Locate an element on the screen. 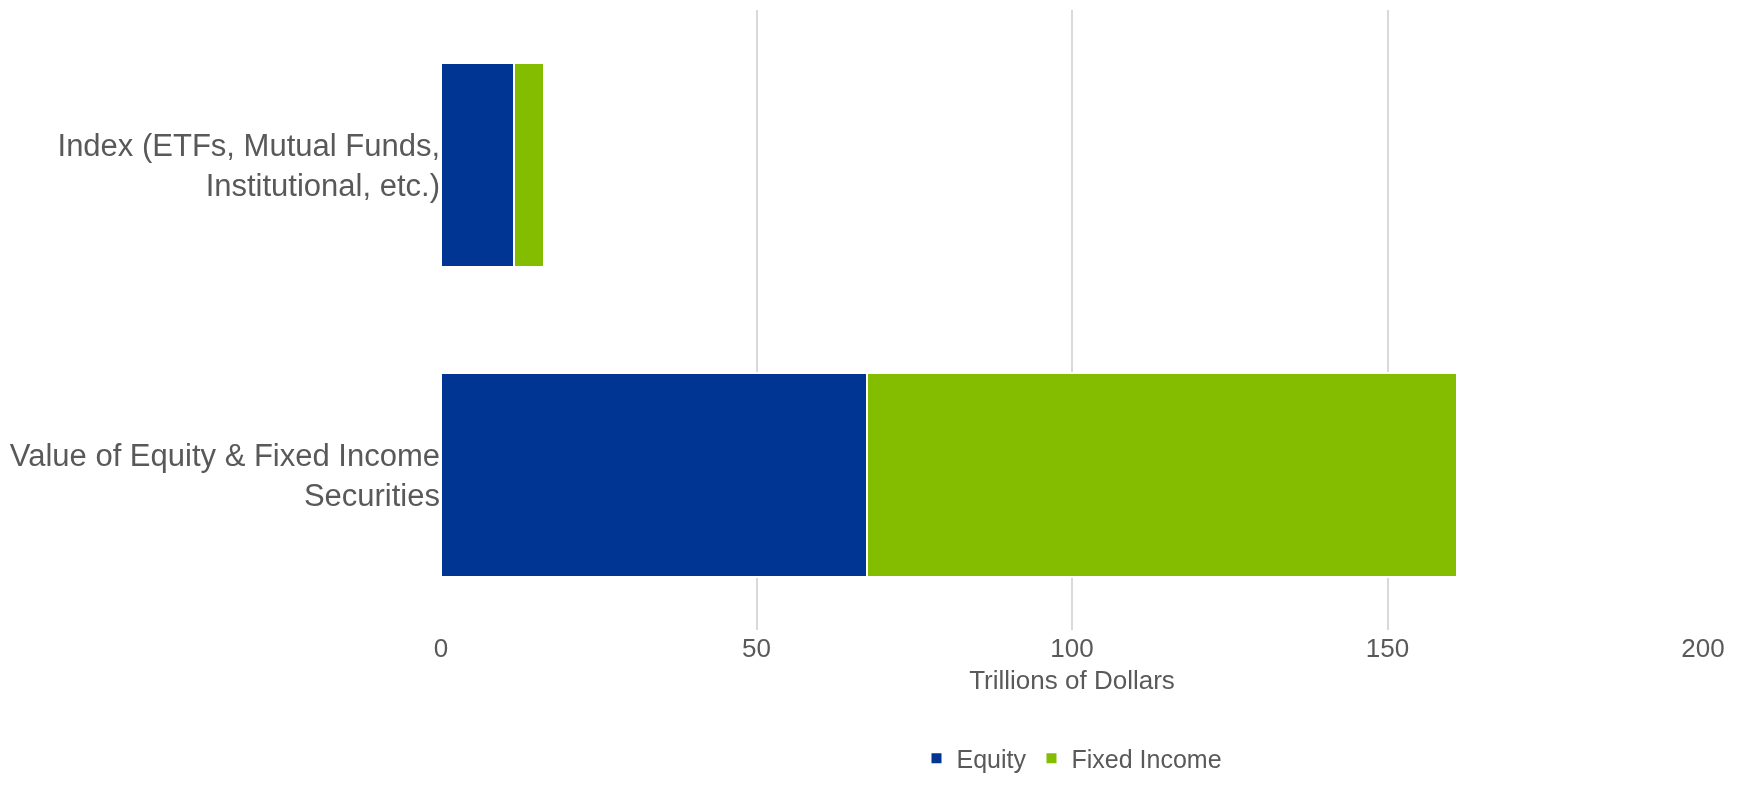 The height and width of the screenshot is (791, 1737). y-tick-label: Value of Equity & Fixed Income Securities is located at coordinates (224, 475).